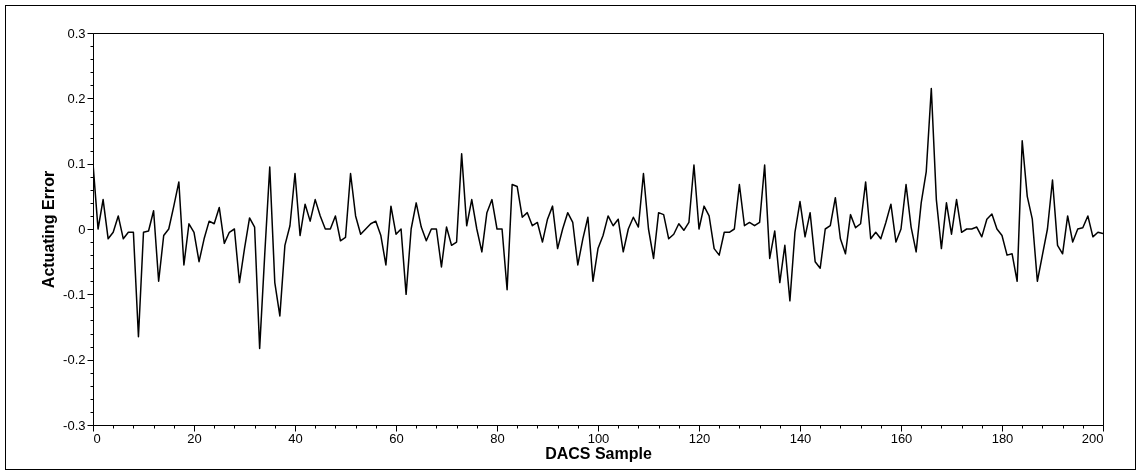 The width and height of the screenshot is (1141, 475). Describe the element at coordinates (74, 360) in the screenshot. I see `y-tick-label: -0.2` at that location.